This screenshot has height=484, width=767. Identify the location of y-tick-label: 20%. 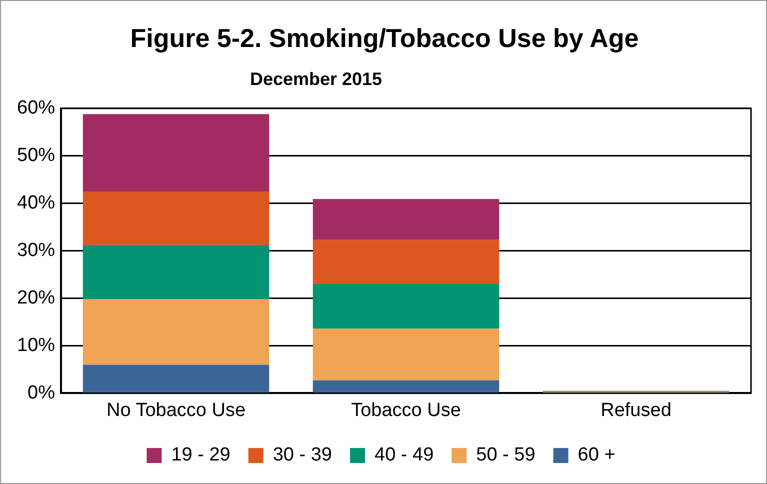
(36, 298).